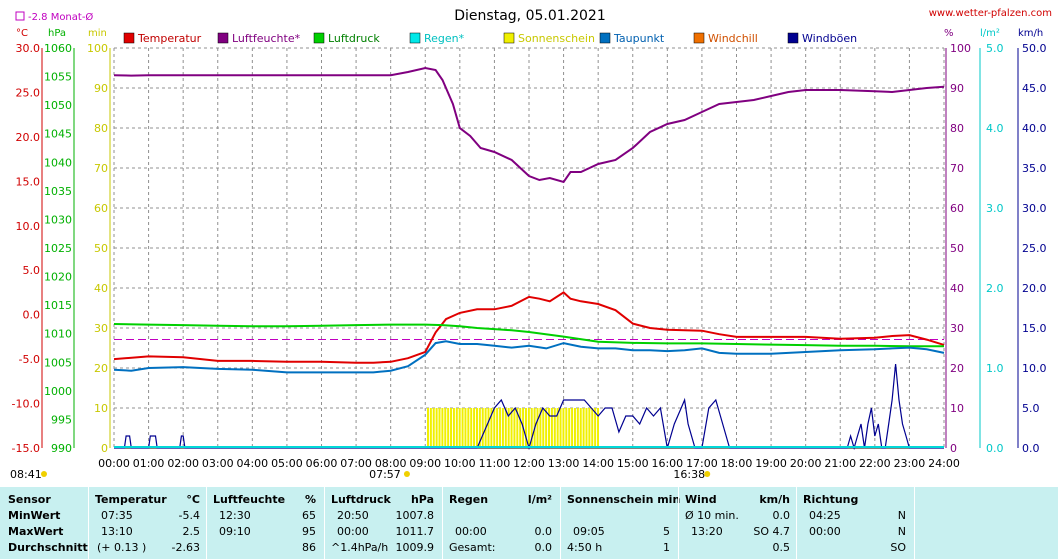 This screenshot has width=1058, height=559. What do you see at coordinates (528, 335) in the screenshot?
I see `series-luftdruck` at bounding box center [528, 335].